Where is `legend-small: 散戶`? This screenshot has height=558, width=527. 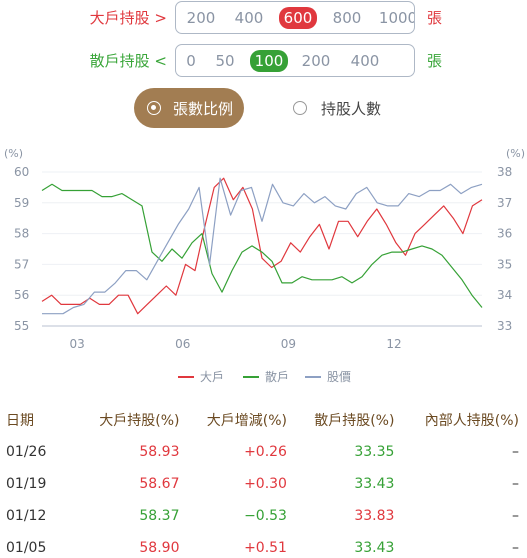 legend-small: 散戶 is located at coordinates (266, 376).